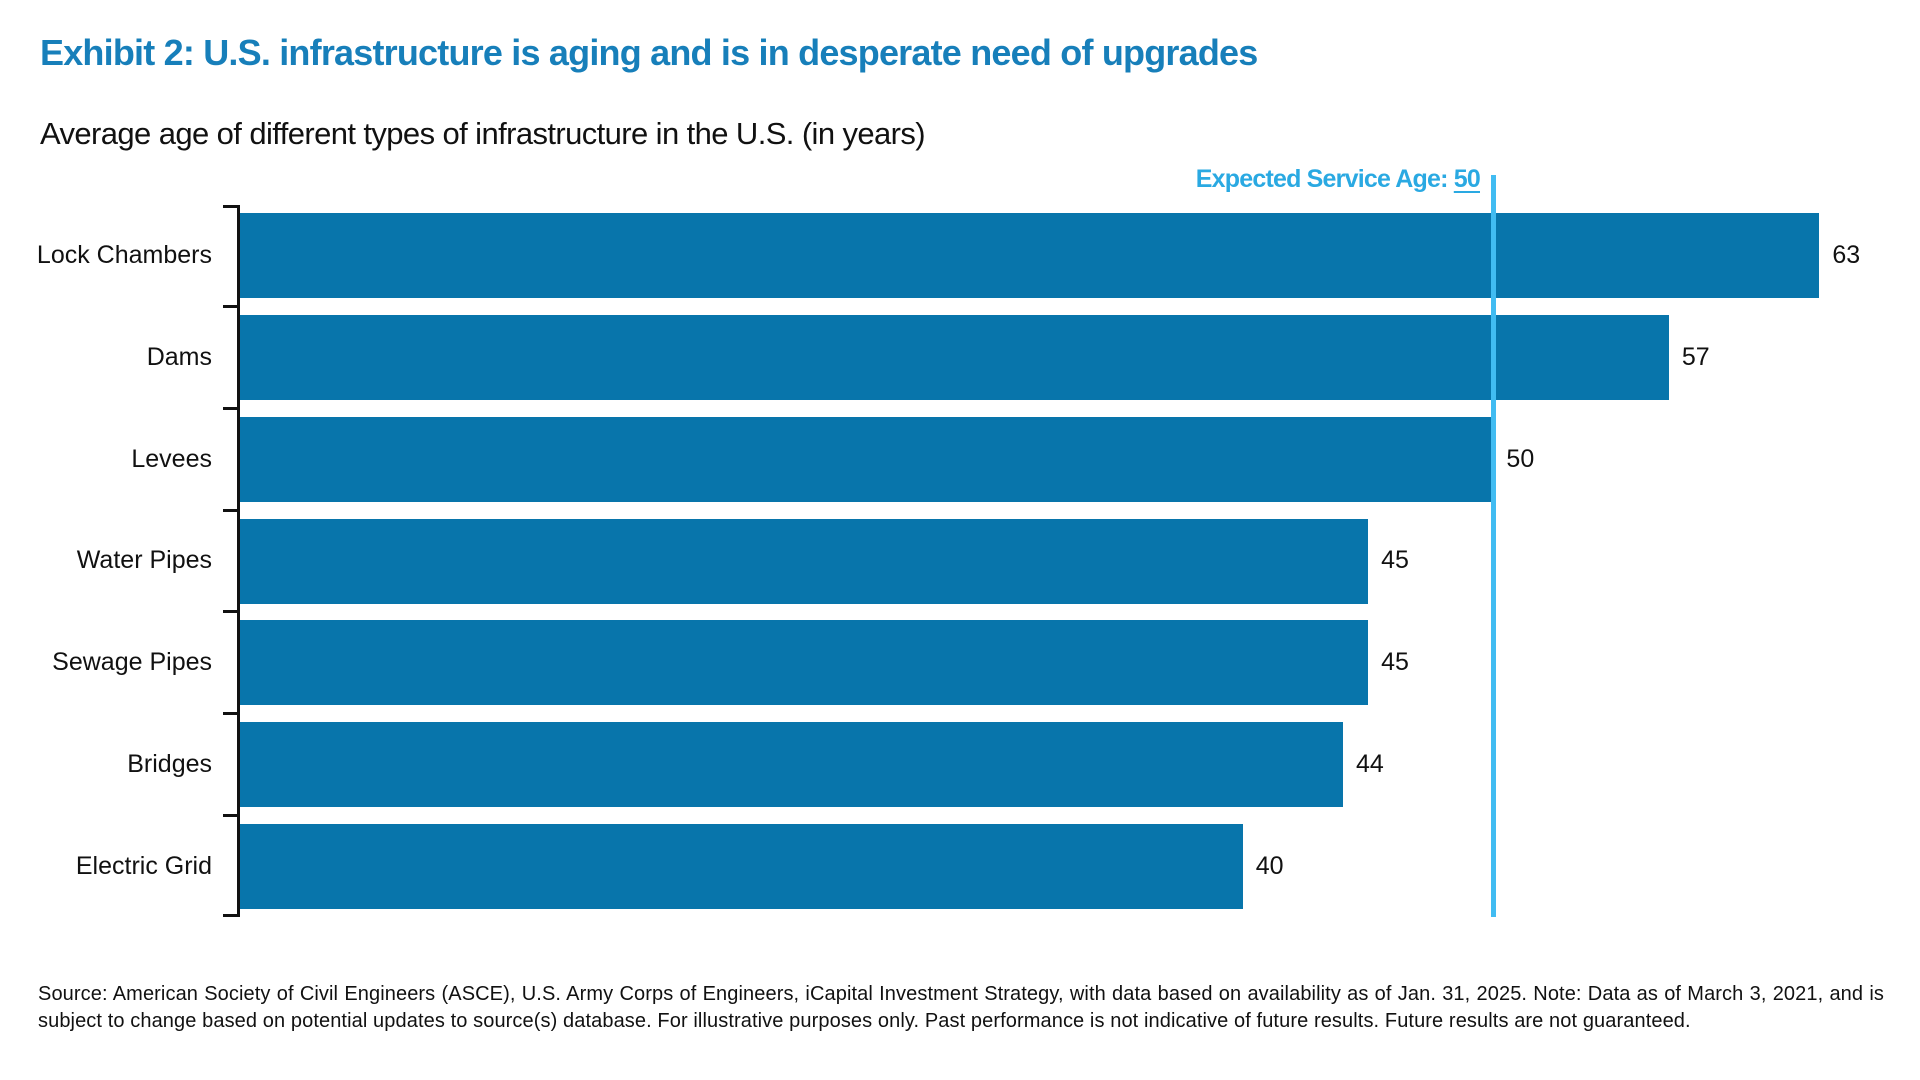 The image size is (1920, 1080). Describe the element at coordinates (179, 357) in the screenshot. I see `category-label: Dams` at that location.